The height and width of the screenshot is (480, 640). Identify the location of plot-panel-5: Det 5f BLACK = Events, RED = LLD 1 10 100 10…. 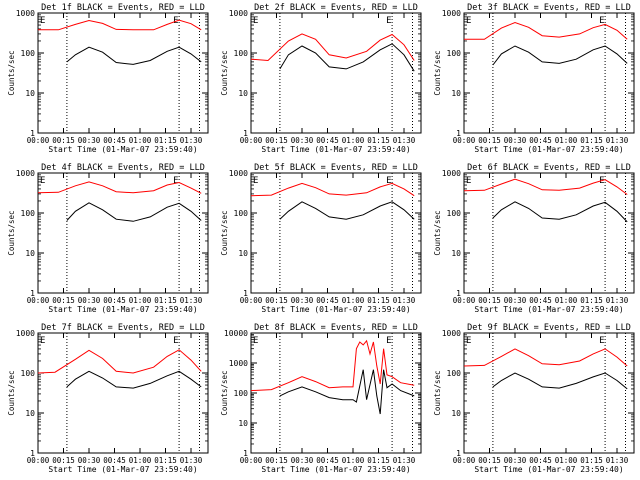
(321, 238).